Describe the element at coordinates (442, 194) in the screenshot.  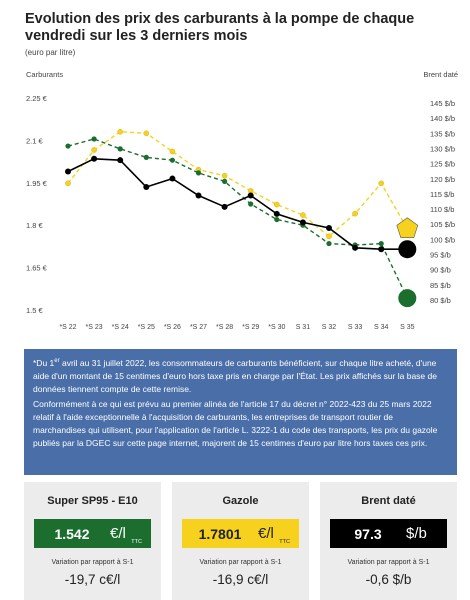
I see `right-tick-label: 115 $/b` at that location.